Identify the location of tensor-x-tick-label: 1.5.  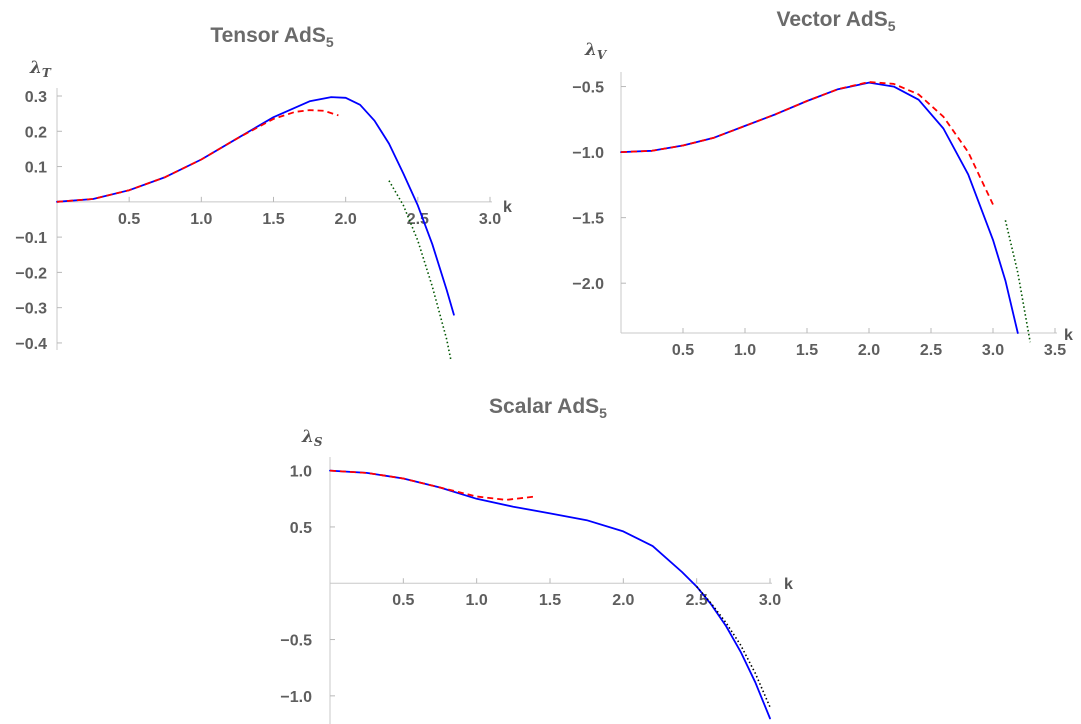
(273, 219).